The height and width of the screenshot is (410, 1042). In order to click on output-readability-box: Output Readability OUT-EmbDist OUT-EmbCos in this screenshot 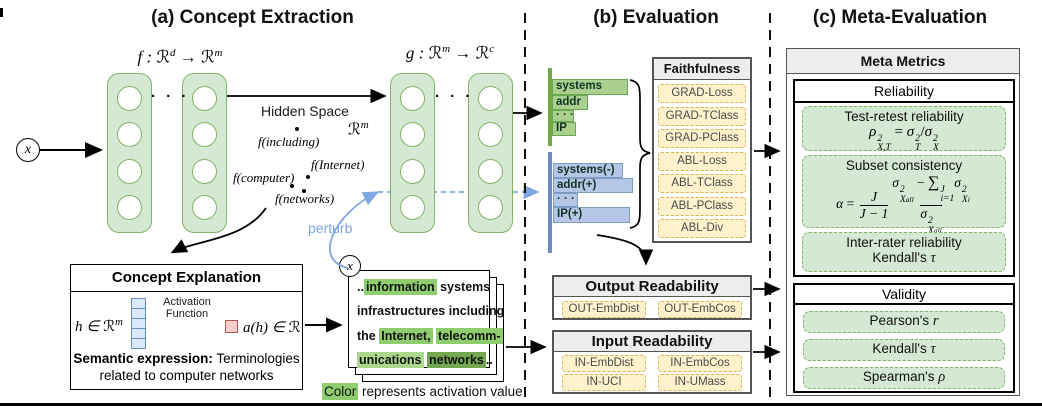, I will do `click(652, 297)`.